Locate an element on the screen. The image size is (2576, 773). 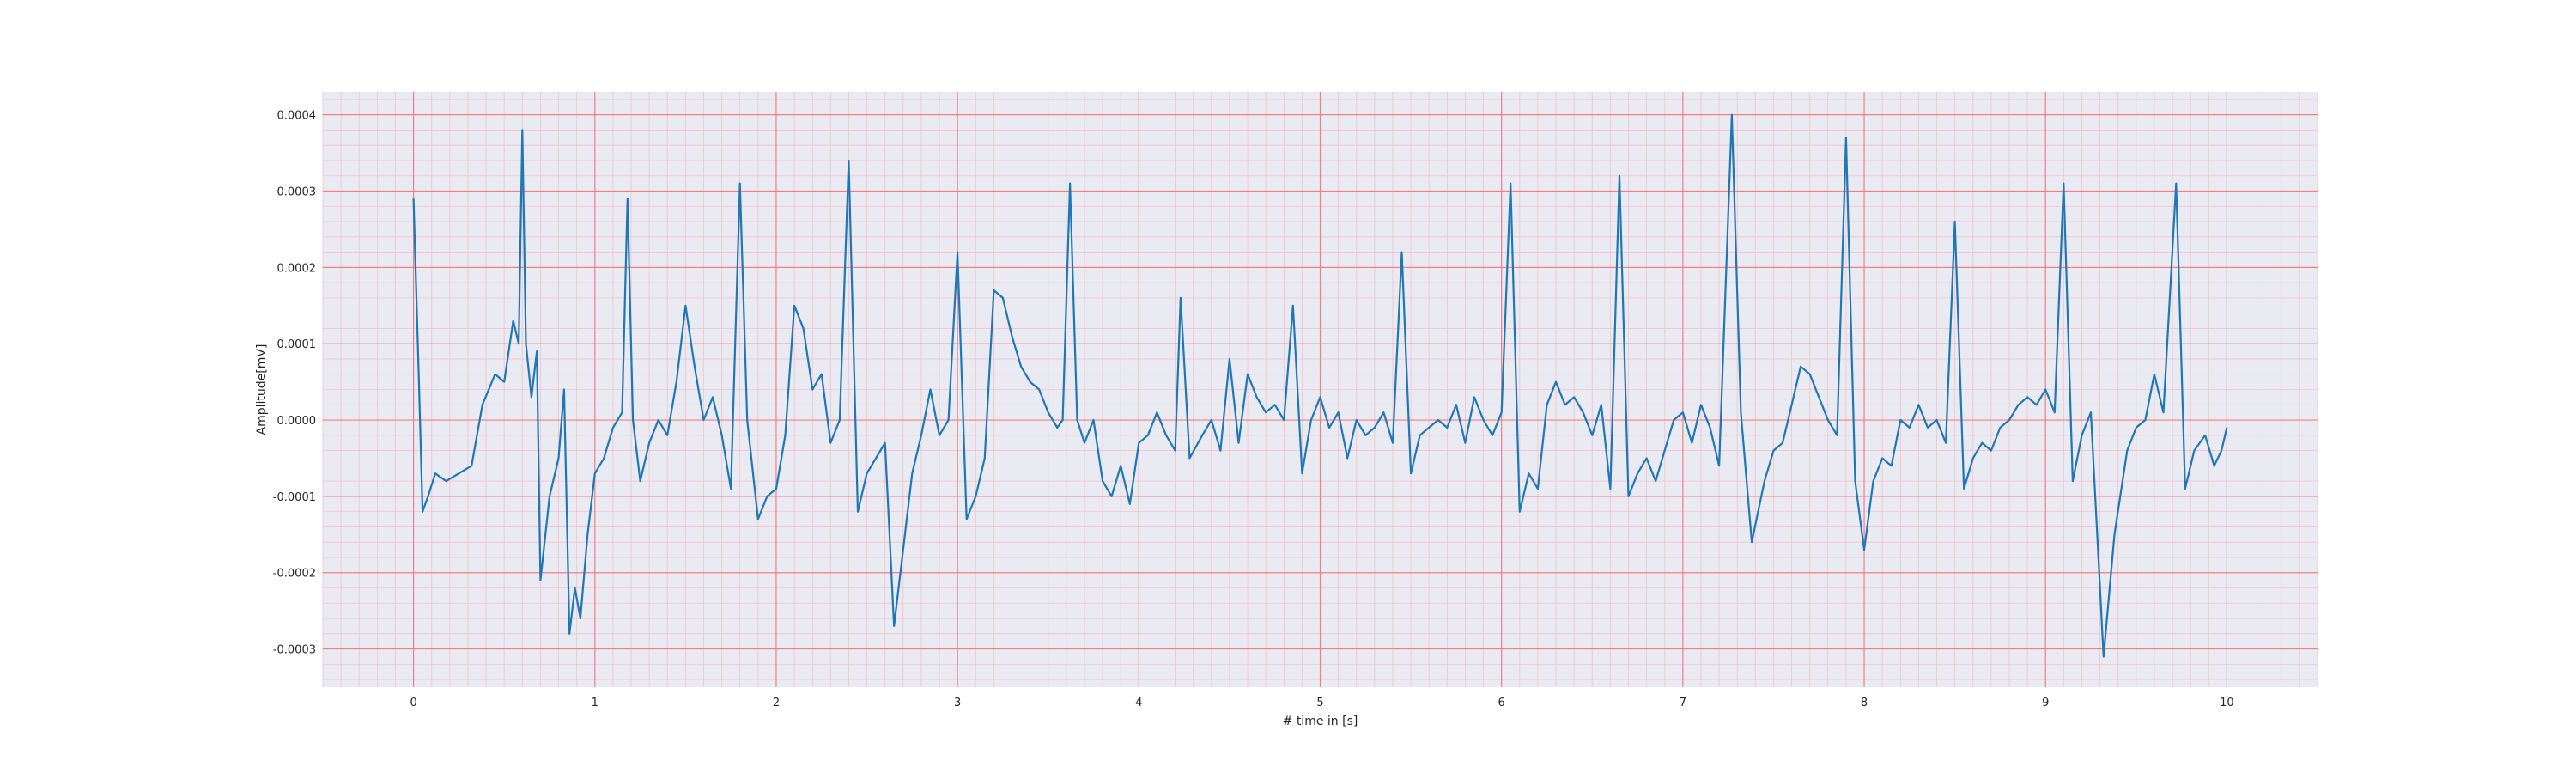
y-tick-label: 0.0001 is located at coordinates (297, 344).